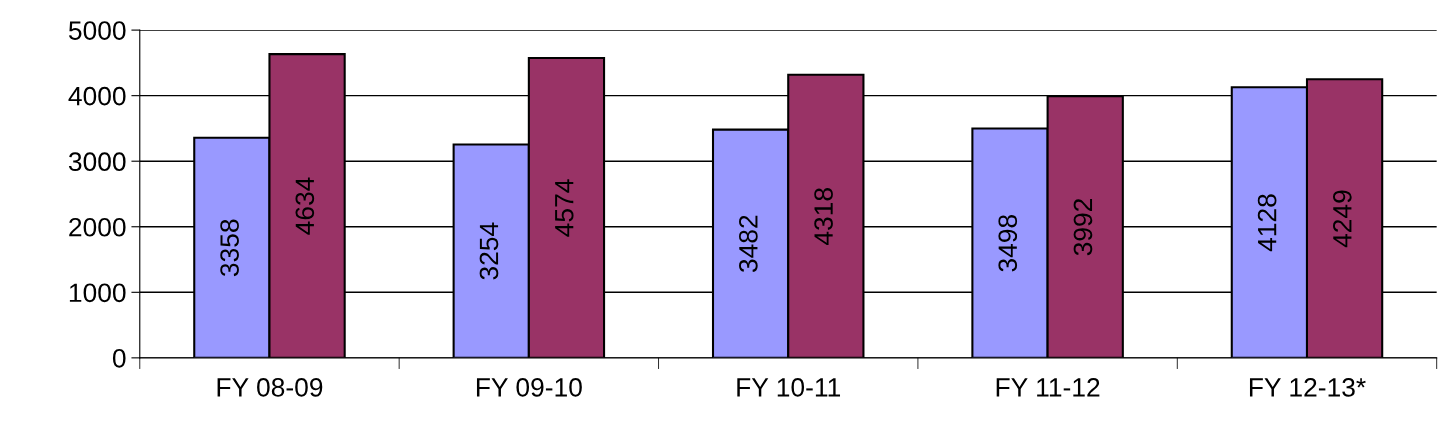 Image resolution: width=1441 pixels, height=424 pixels. Describe the element at coordinates (270, 387) in the screenshot. I see `x-tick-label: FY 08-09` at that location.